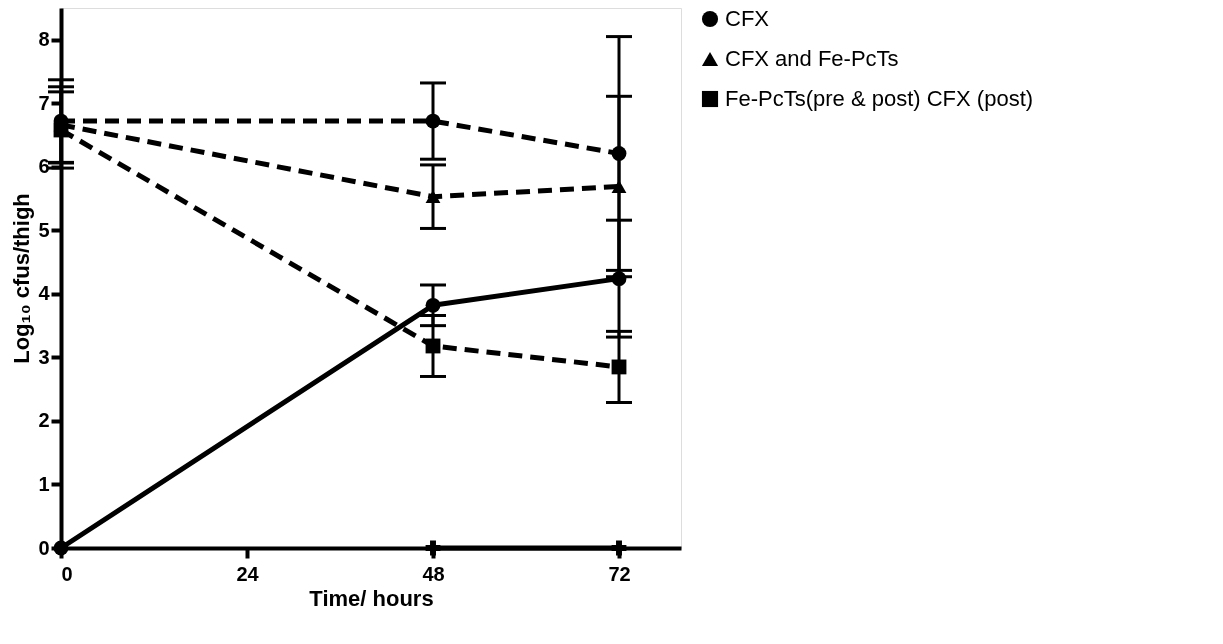 This screenshot has height=644, width=1223. What do you see at coordinates (879, 98) in the screenshot?
I see `legend-label: Fe-PcTs(pre & post) CFX (post)` at bounding box center [879, 98].